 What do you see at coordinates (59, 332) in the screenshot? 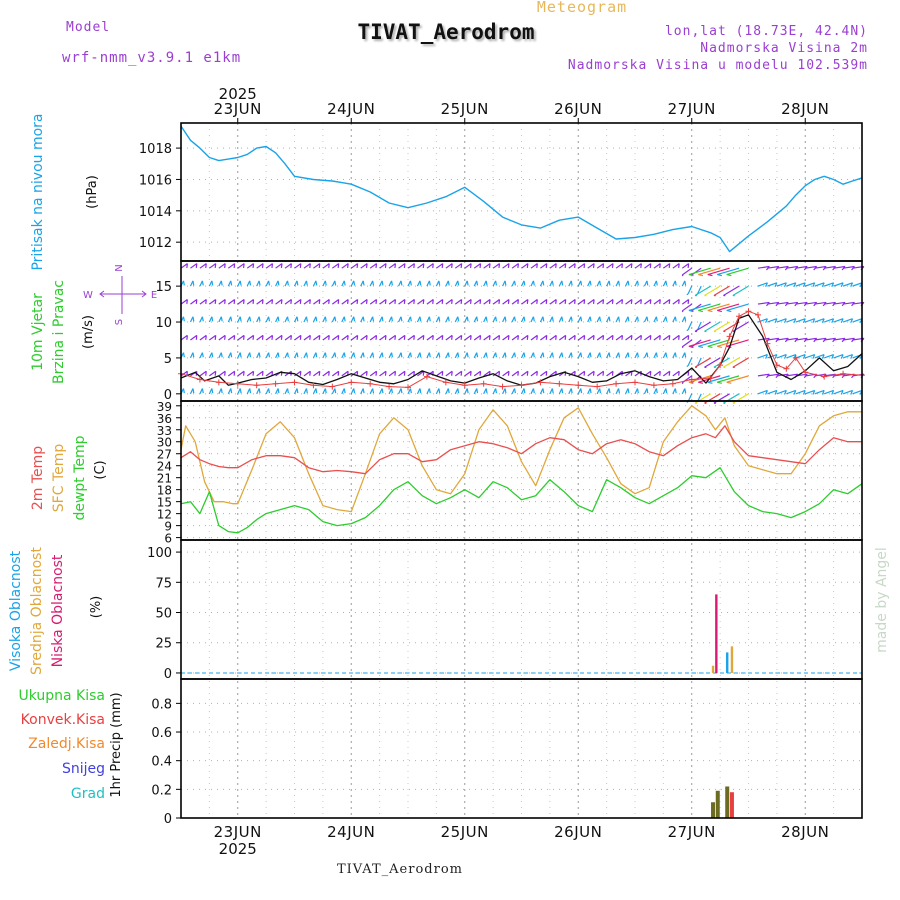
I see `wind-label-2: Brzina i Pravac` at bounding box center [59, 332].